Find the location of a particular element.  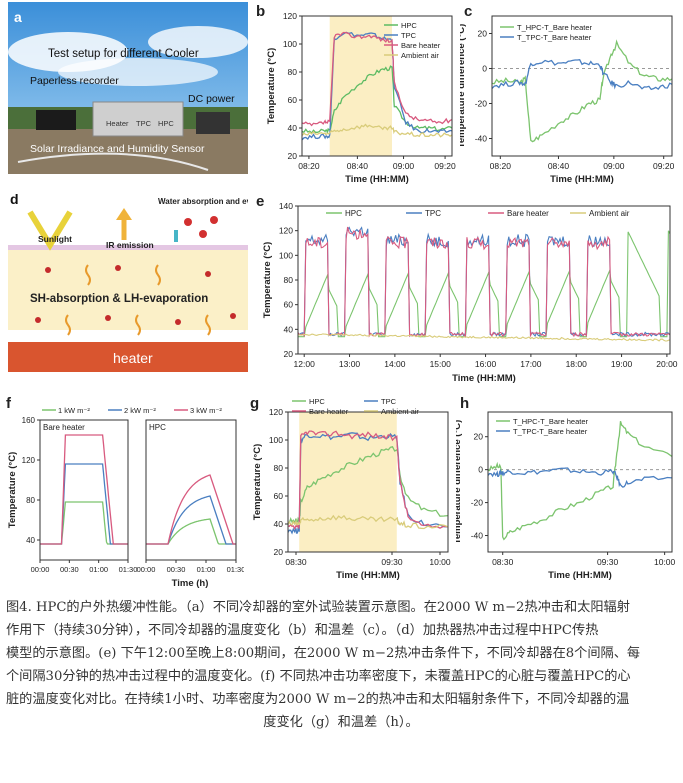

x-tick-label: 19:00 is located at coordinates (622, 364).